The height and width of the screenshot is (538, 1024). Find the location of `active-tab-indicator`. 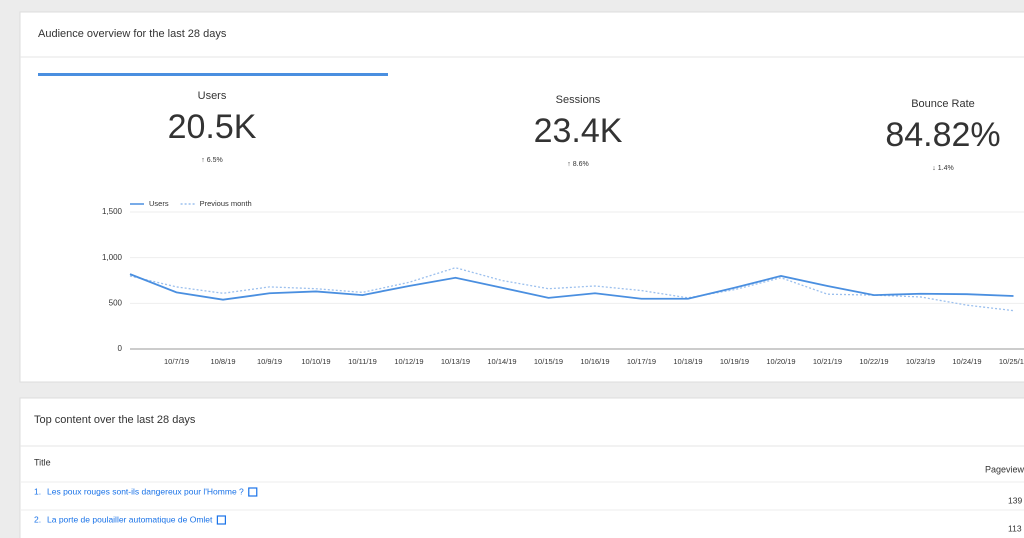

active-tab-indicator is located at coordinates (213, 74).